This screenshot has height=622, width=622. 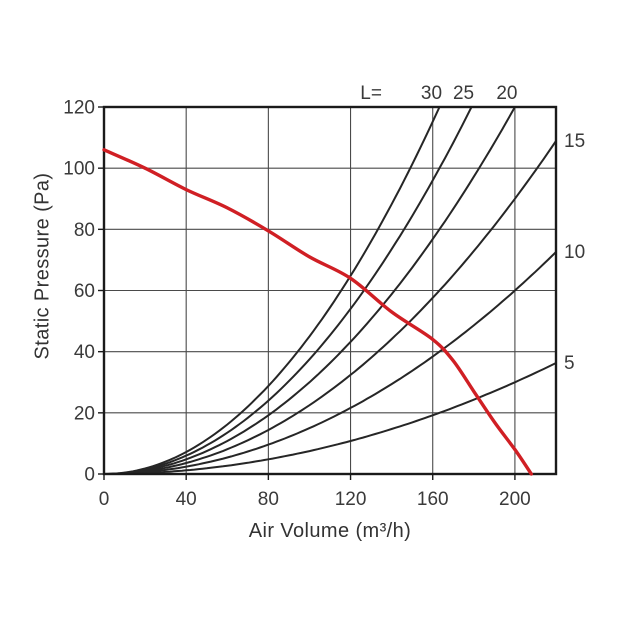 I want to click on y-tick-label: 120, so click(x=79, y=108).